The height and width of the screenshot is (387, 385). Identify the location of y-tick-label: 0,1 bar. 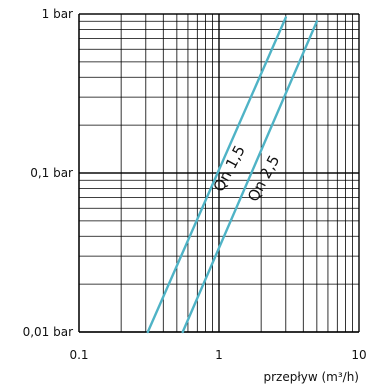
(51, 173).